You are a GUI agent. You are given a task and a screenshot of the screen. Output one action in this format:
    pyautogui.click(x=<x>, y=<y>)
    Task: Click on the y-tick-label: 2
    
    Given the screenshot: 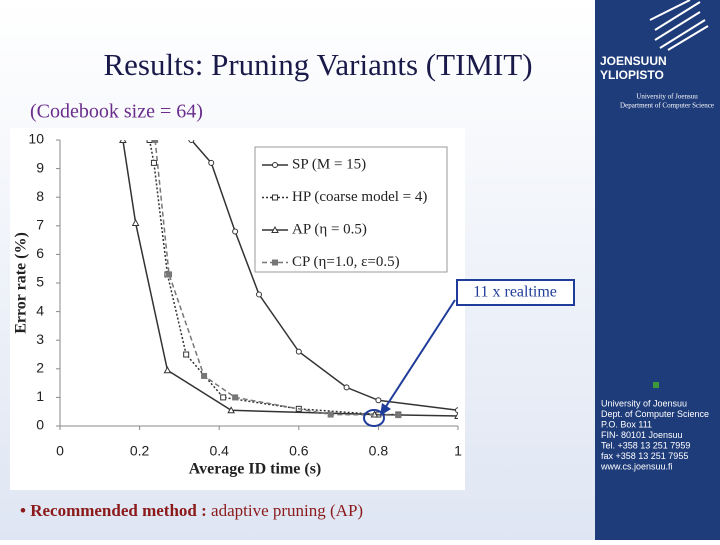 What is the action you would take?
    pyautogui.click(x=40, y=368)
    